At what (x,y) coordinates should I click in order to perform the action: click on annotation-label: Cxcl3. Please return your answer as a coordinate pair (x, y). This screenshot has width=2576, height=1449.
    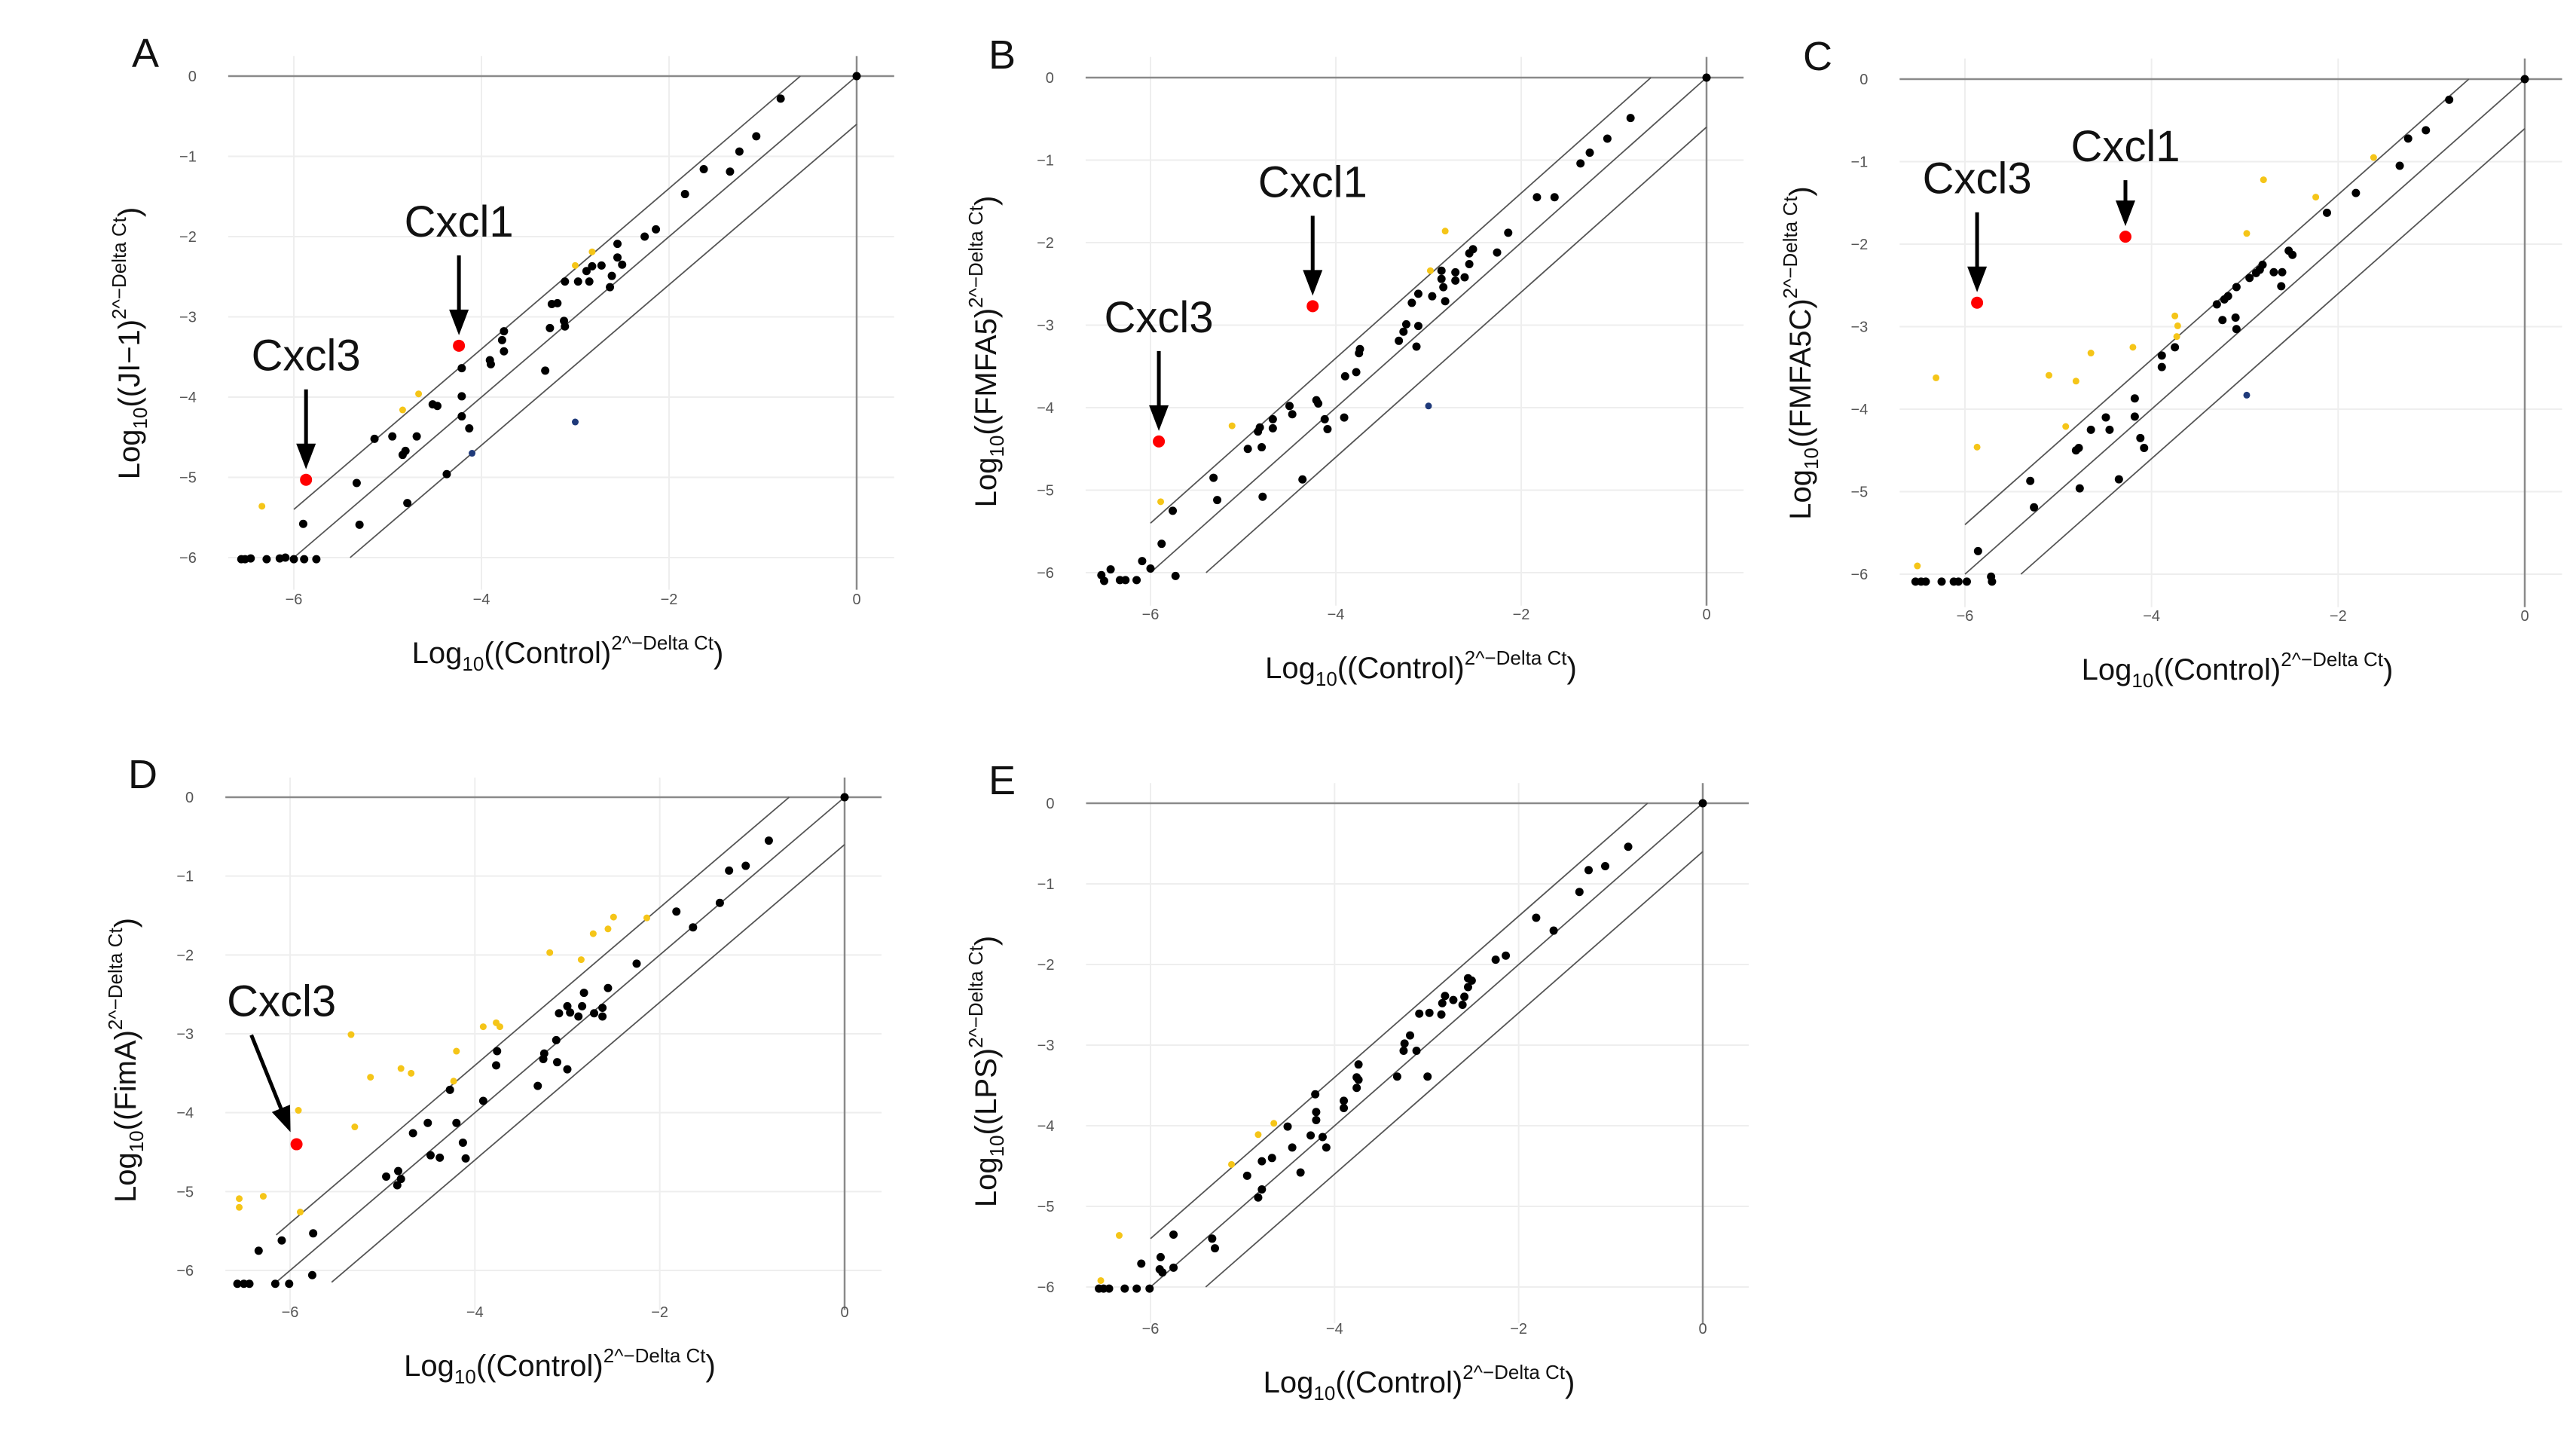
    Looking at the image, I should click on (1159, 318).